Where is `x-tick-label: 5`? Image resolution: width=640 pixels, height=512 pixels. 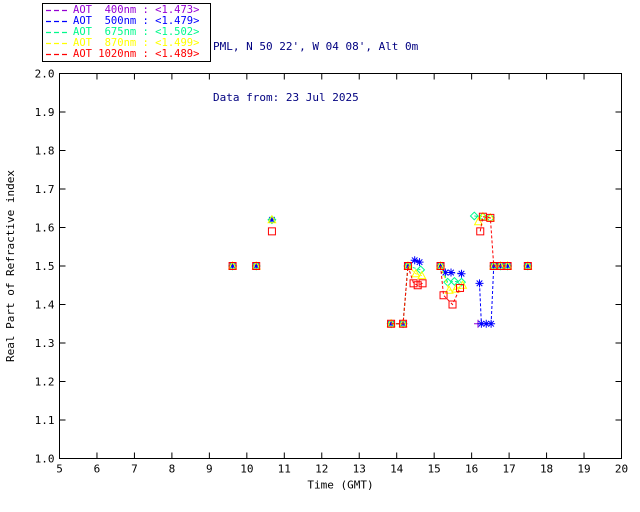 x-tick-label: 5 is located at coordinates (59, 469).